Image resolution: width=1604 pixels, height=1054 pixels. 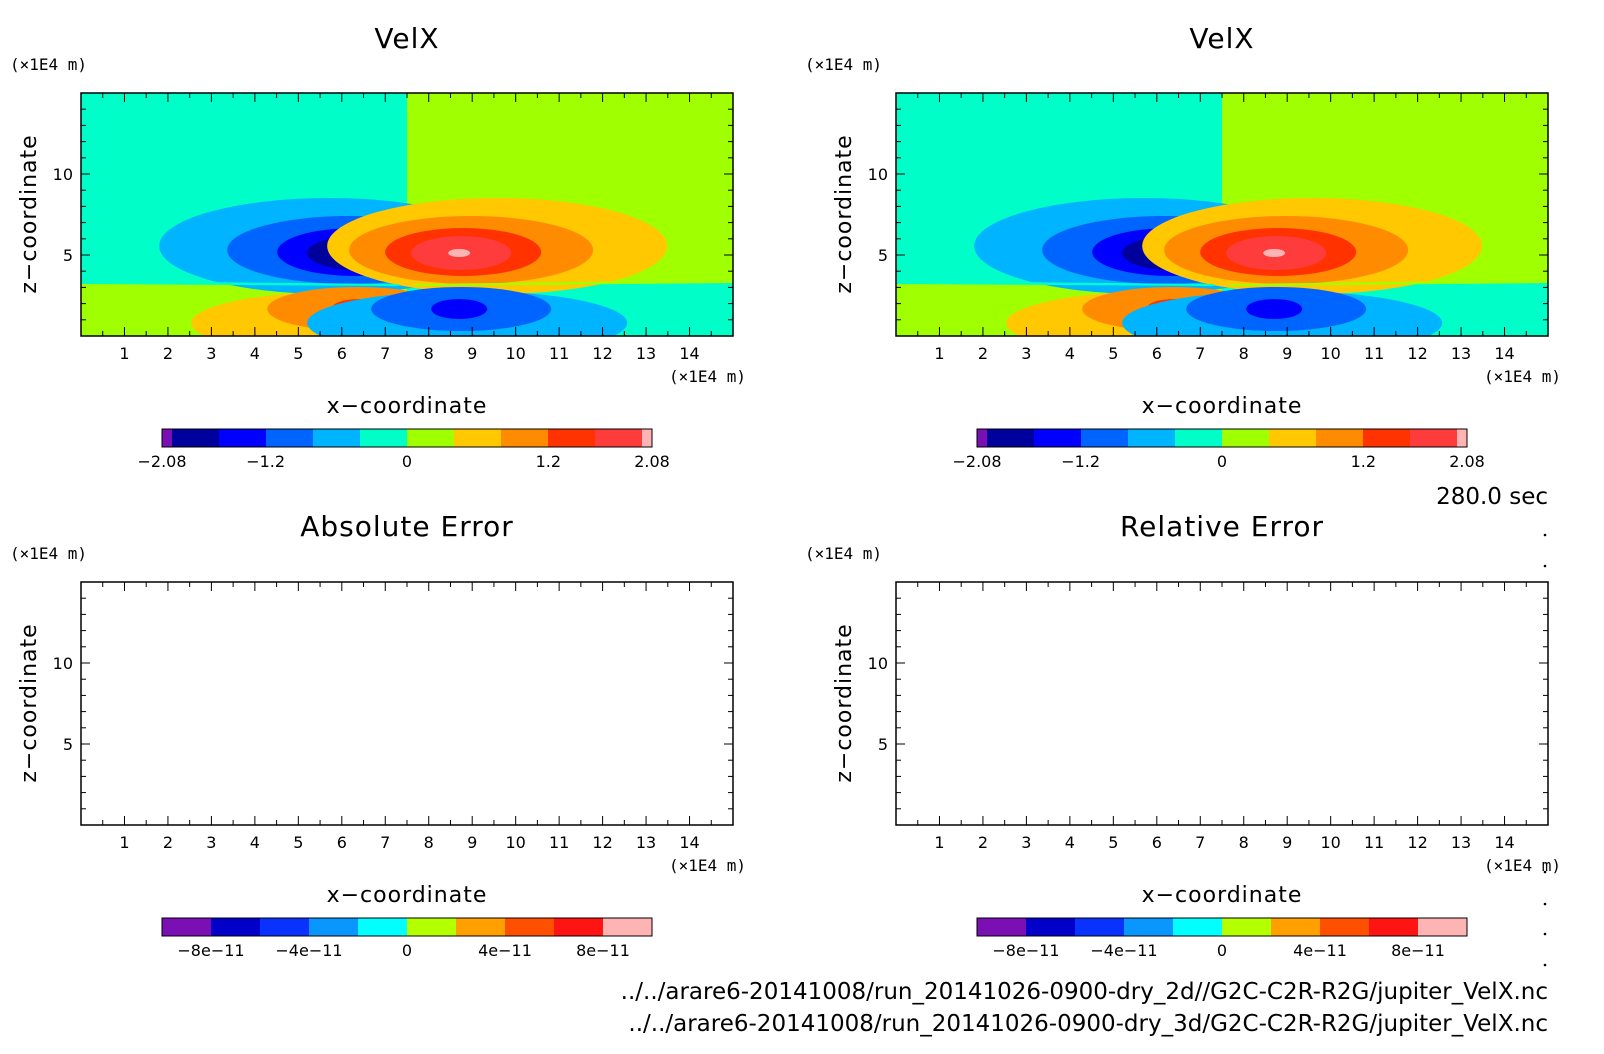 What do you see at coordinates (976, 461) in the screenshot?
I see `colorbar-tick-label: −2.08` at bounding box center [976, 461].